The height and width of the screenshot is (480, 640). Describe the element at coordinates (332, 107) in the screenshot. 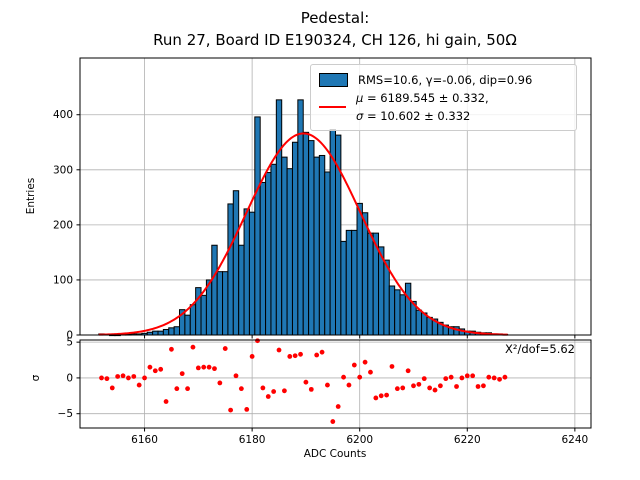

I see `legend-fit-line-sample` at that location.